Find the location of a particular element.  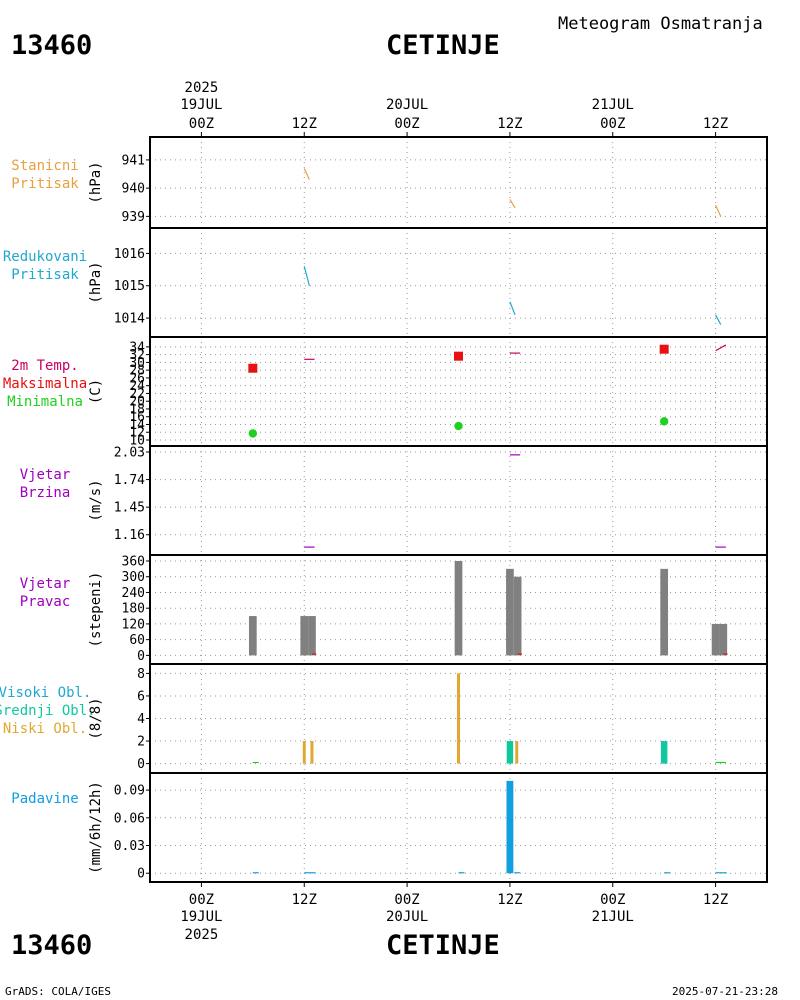

ytick-label: 6 is located at coordinates (141, 696).